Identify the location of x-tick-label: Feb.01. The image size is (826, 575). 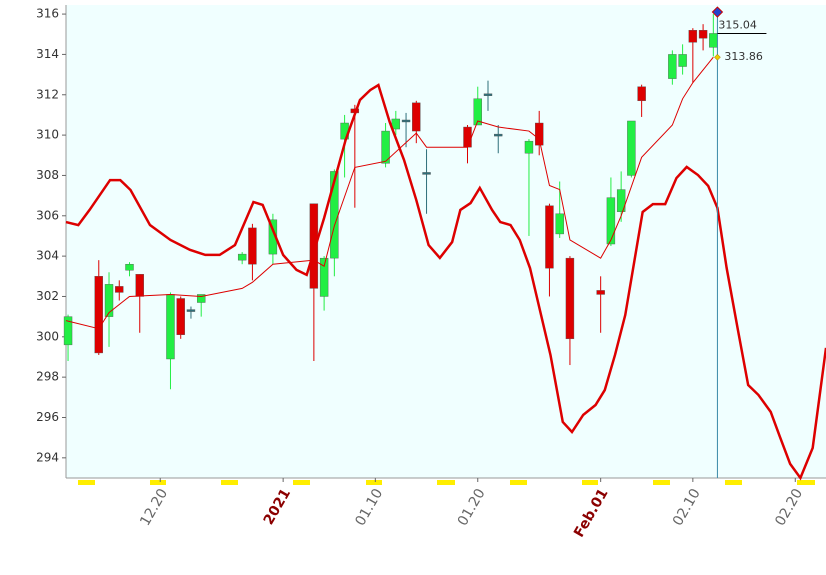
(591, 513).